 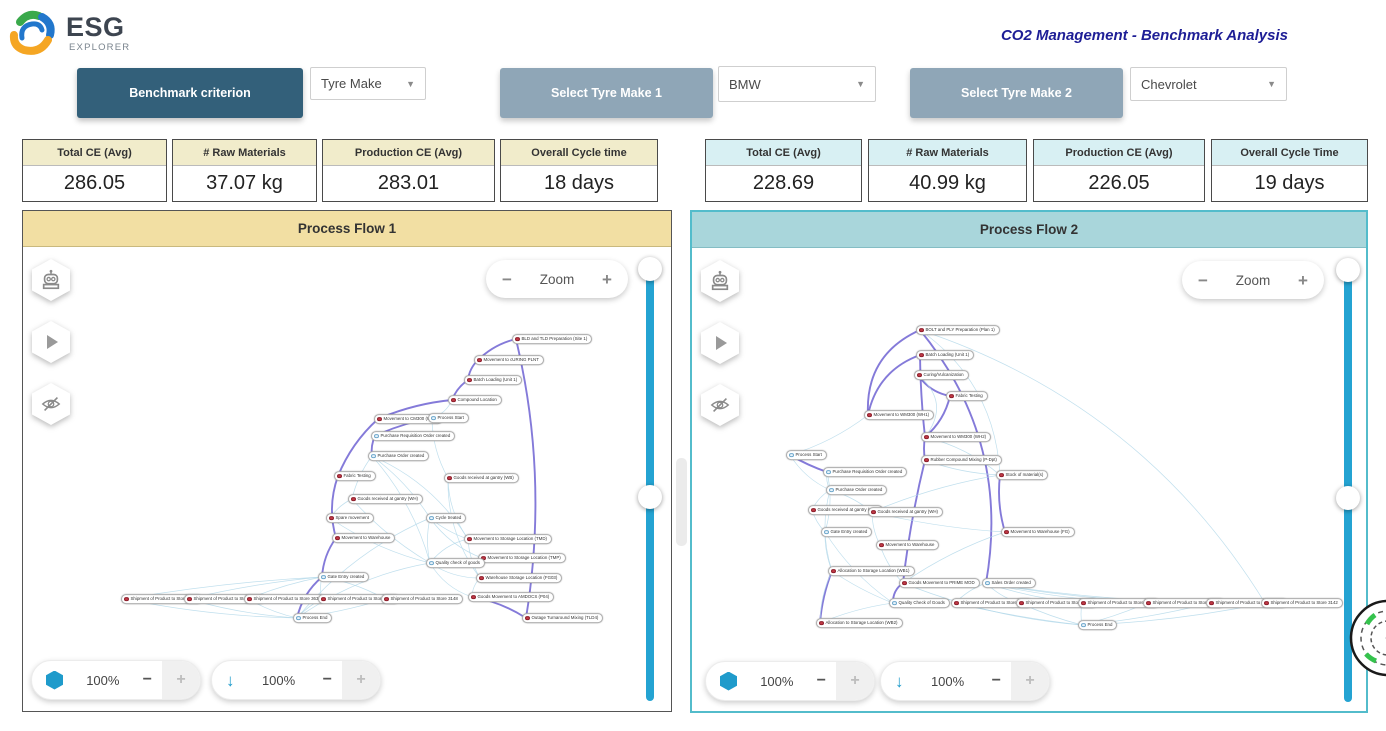 What do you see at coordinates (481, 478) in the screenshot?
I see `flow-node: Goods received at gantry (WB)` at bounding box center [481, 478].